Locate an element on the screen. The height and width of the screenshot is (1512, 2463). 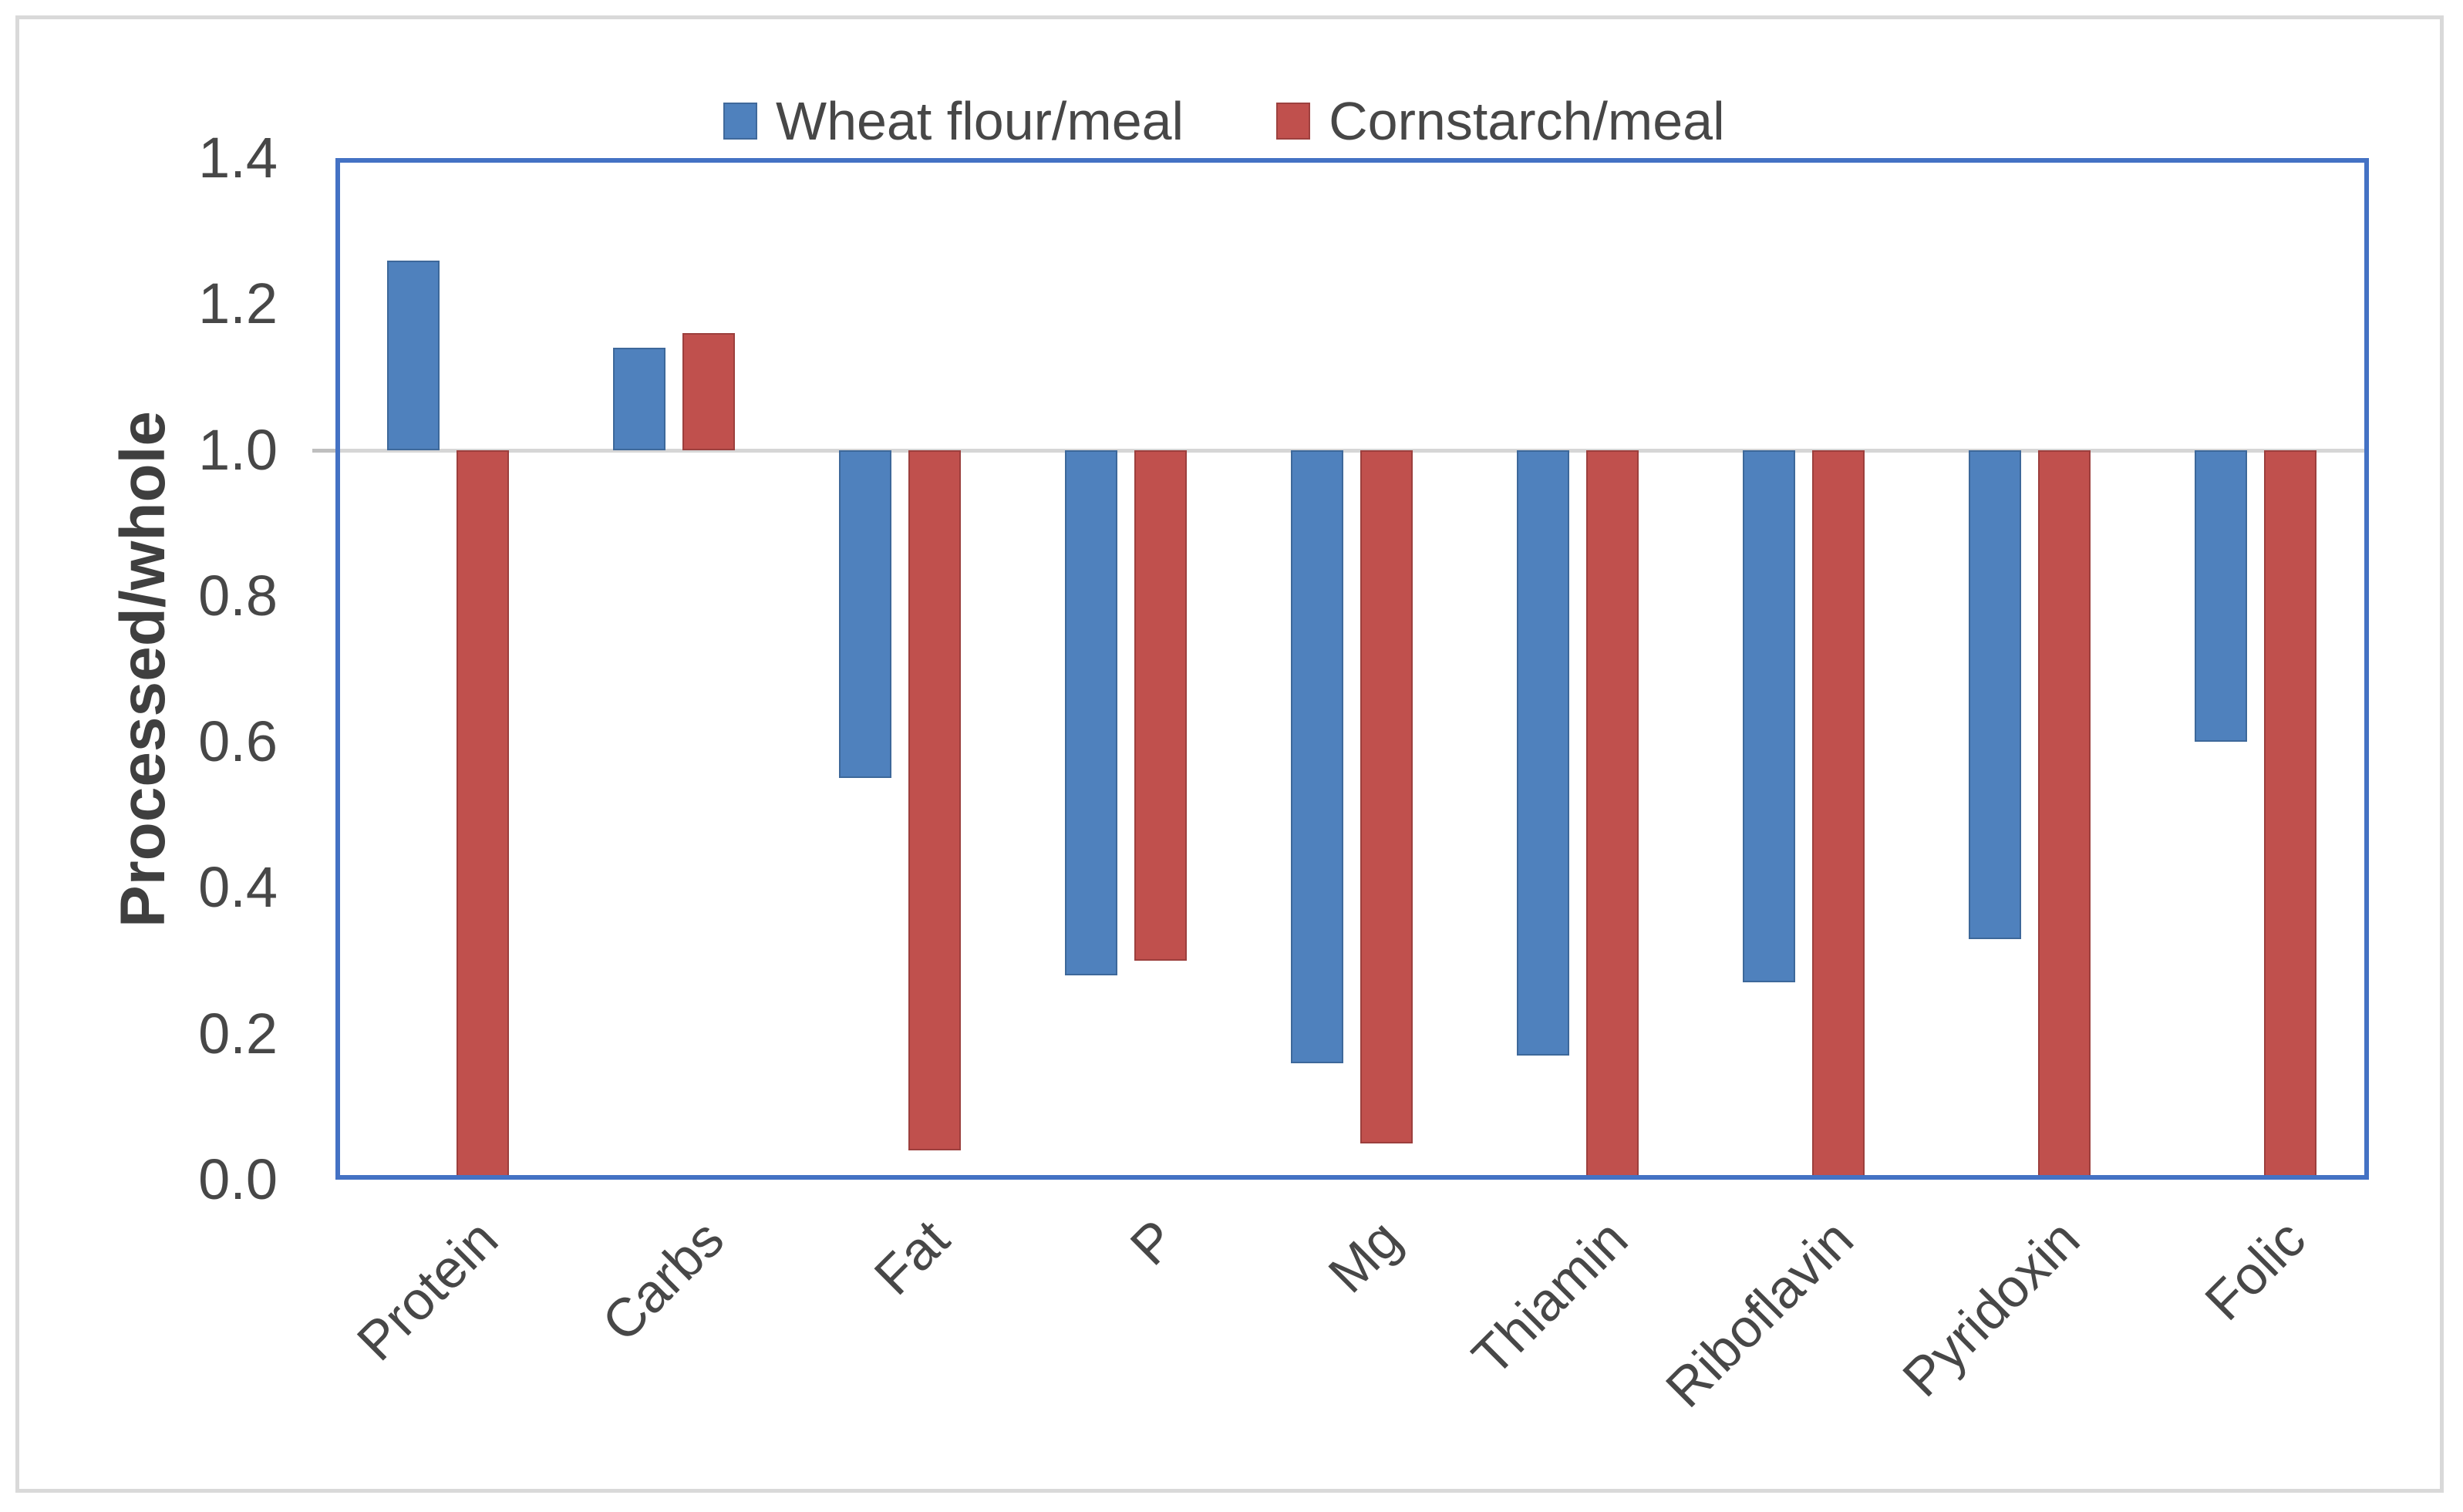
y-tick-label-0.4: 0.4 is located at coordinates (238, 887).